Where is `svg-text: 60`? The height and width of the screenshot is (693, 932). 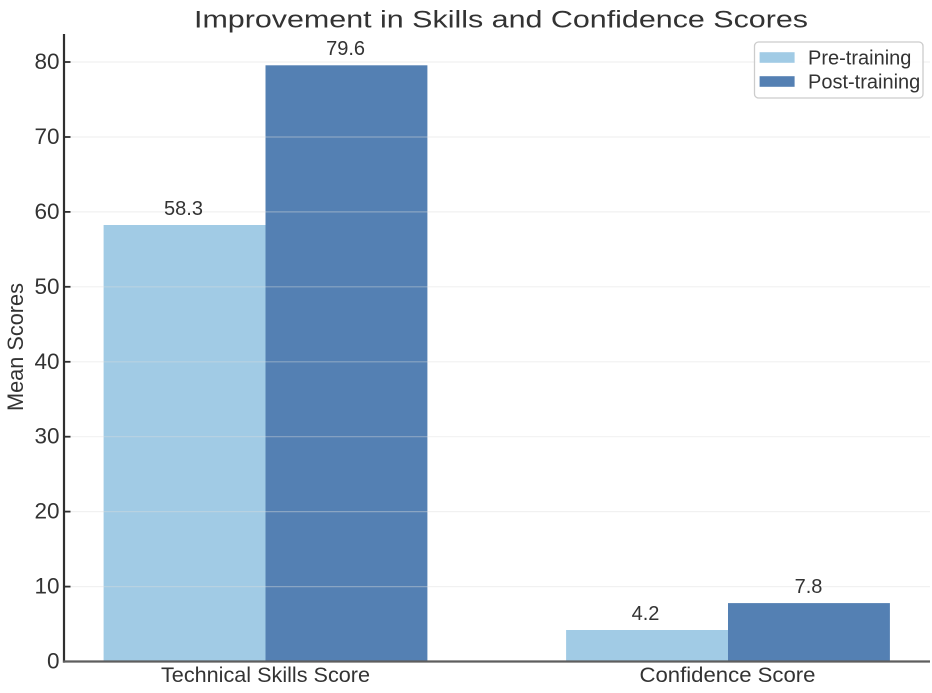
svg-text: 60 is located at coordinates (46, 211).